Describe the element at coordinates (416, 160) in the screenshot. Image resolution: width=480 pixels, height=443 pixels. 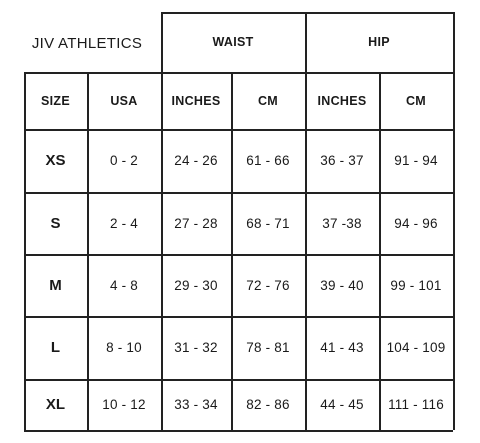
I see `table-cell: 91 - 94` at that location.